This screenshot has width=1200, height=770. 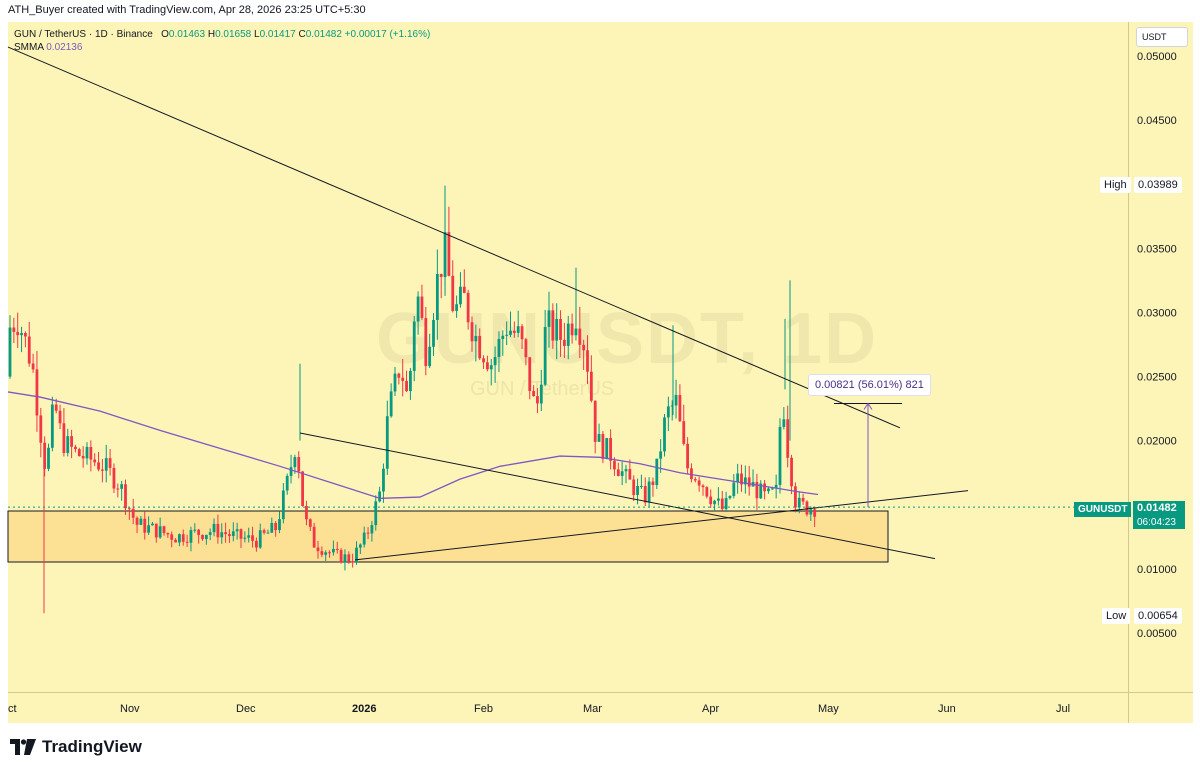 I want to click on support-zone, so click(x=448, y=536).